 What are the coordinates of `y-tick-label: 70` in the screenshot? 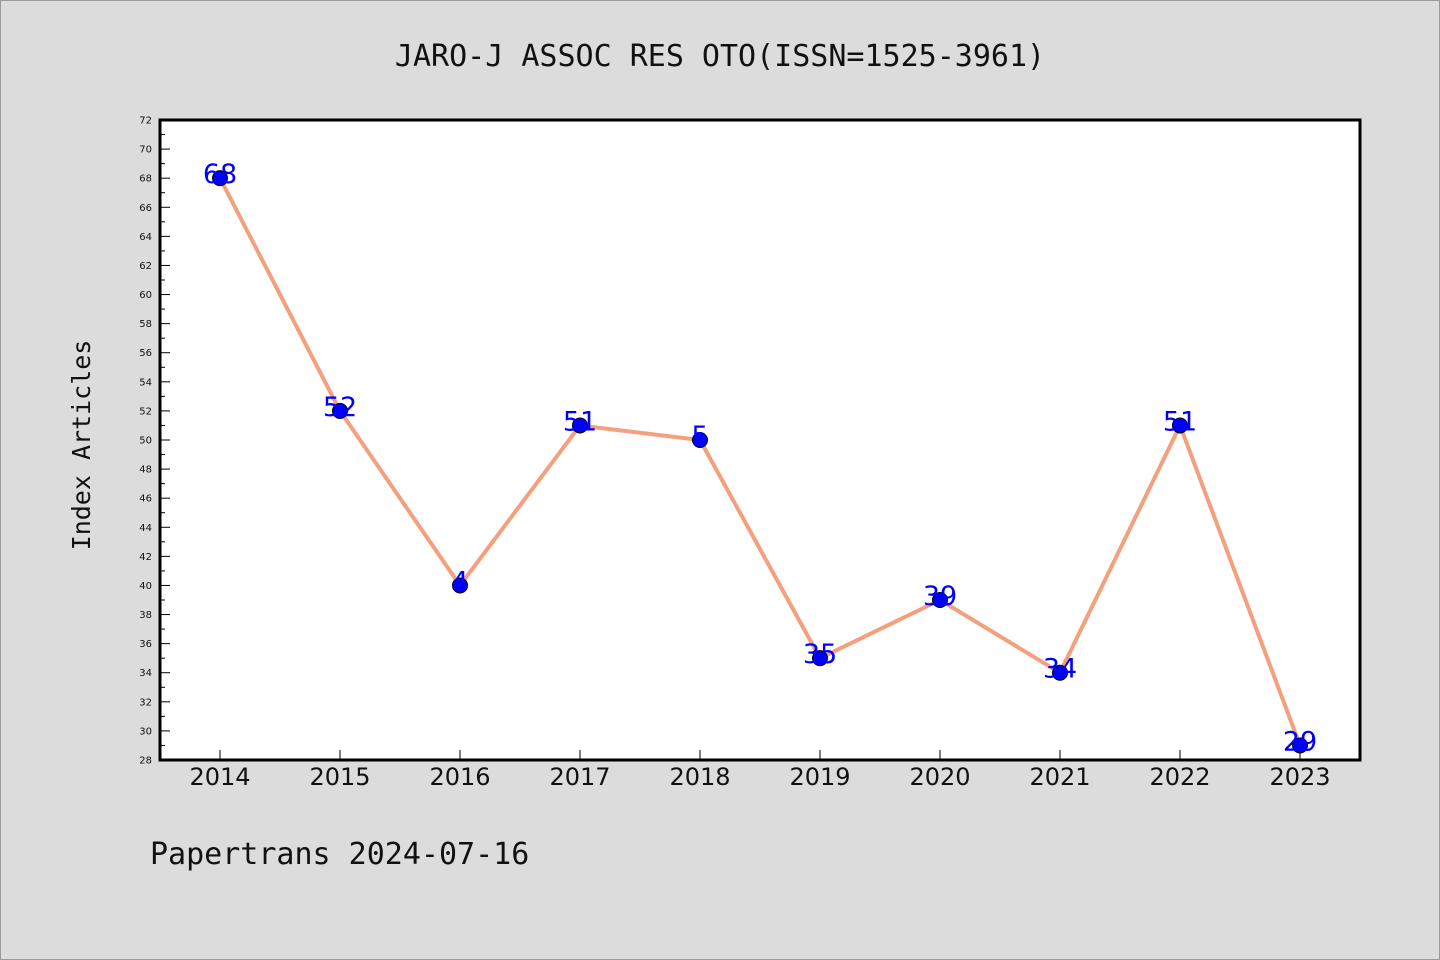 It's located at (145, 150).